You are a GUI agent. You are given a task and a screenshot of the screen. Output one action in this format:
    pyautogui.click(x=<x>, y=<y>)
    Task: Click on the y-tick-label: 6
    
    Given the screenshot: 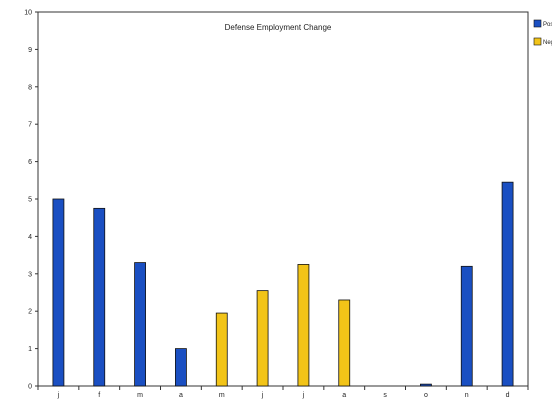 What is the action you would take?
    pyautogui.click(x=30, y=162)
    